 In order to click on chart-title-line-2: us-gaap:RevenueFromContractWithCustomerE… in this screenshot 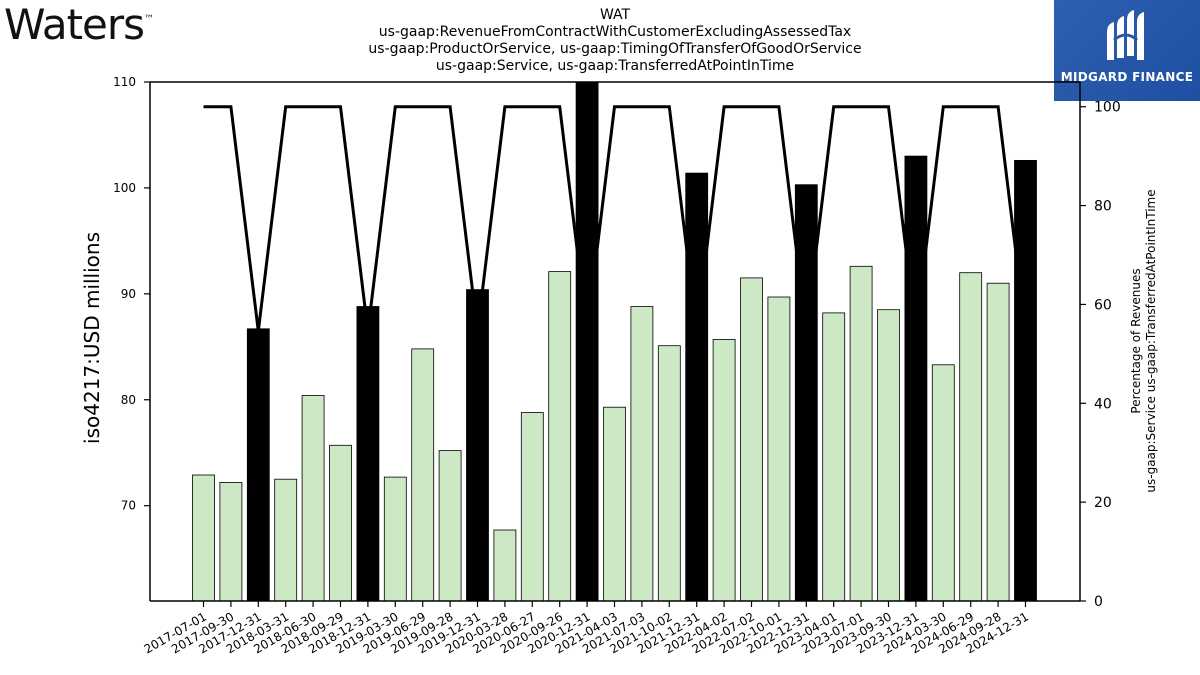, I will do `click(615, 32)`.